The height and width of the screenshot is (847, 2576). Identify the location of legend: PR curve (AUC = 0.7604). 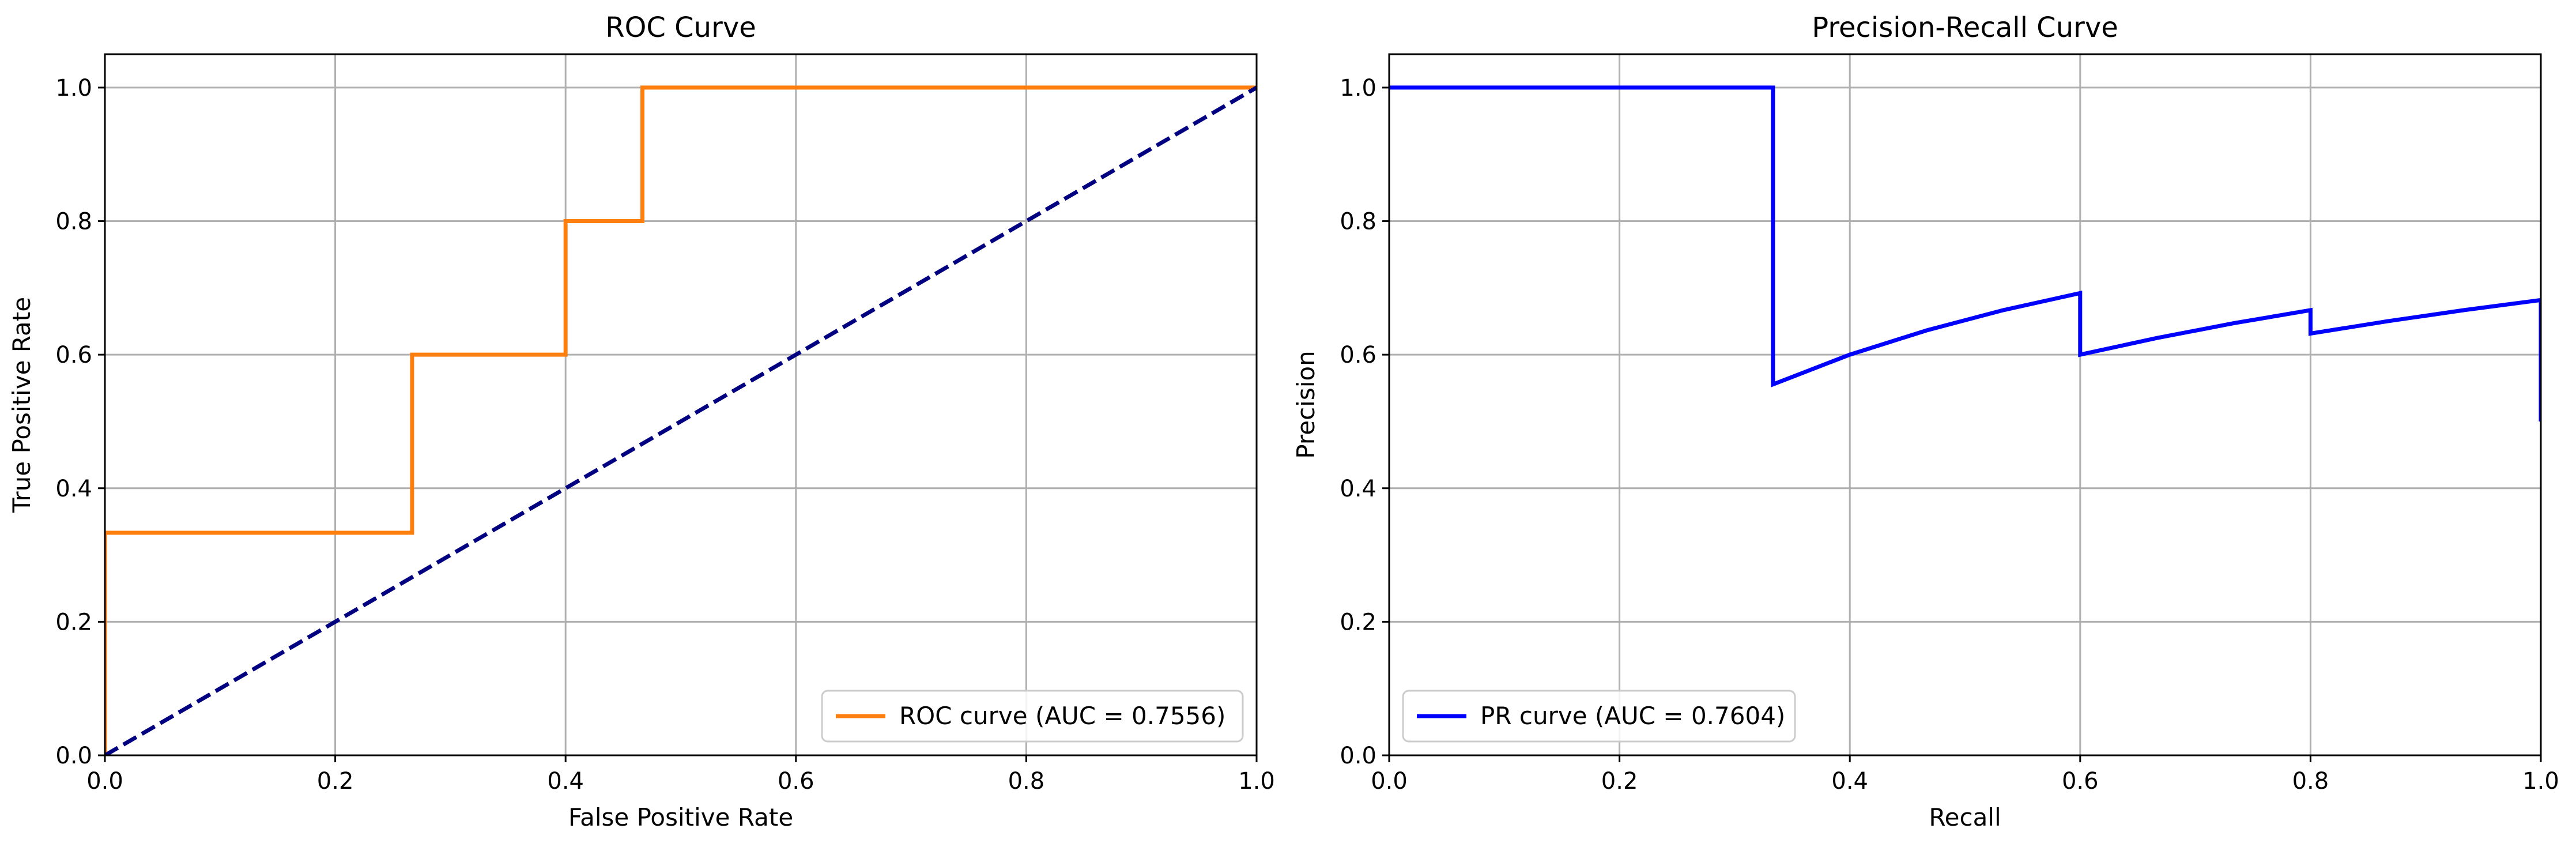
(1599, 716).